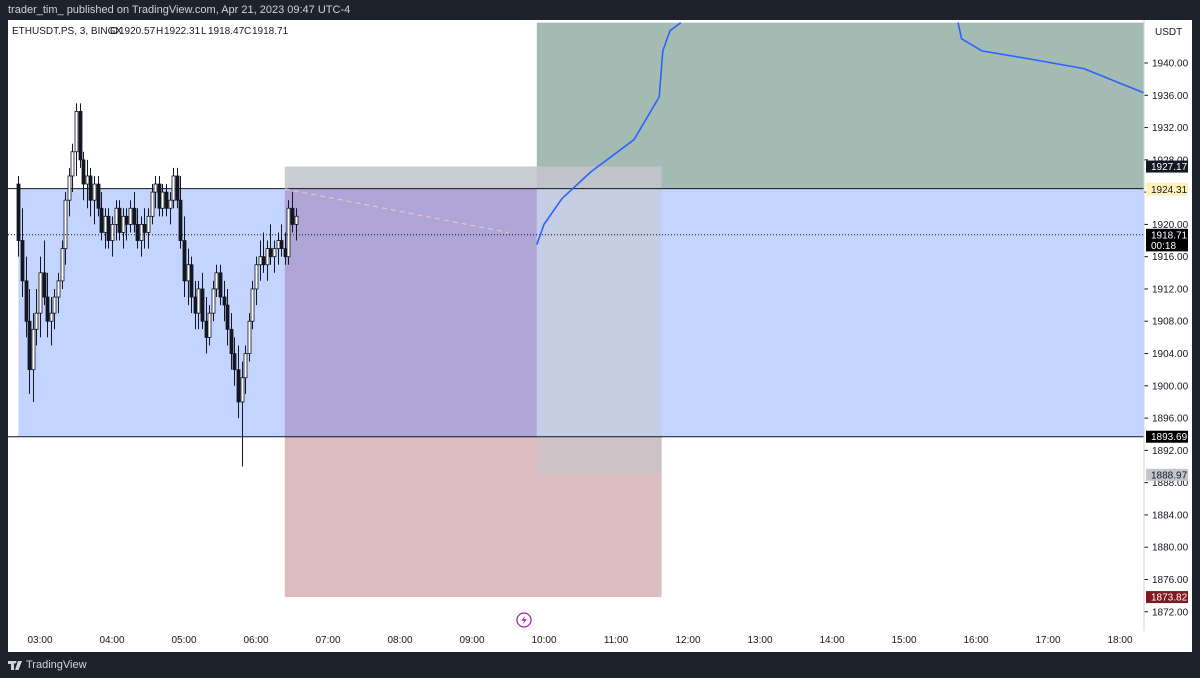 The height and width of the screenshot is (678, 1200). I want to click on legend-open: 1920.57, so click(137, 31).